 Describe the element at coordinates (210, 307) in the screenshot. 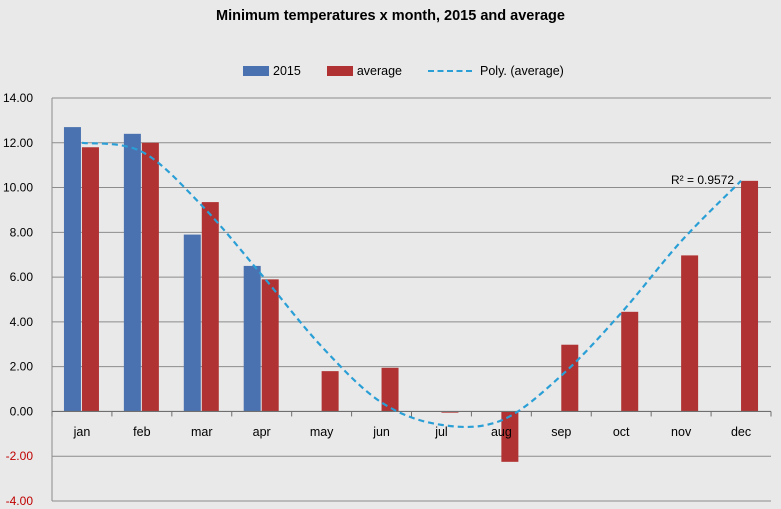

I see `bar-average-mar` at that location.